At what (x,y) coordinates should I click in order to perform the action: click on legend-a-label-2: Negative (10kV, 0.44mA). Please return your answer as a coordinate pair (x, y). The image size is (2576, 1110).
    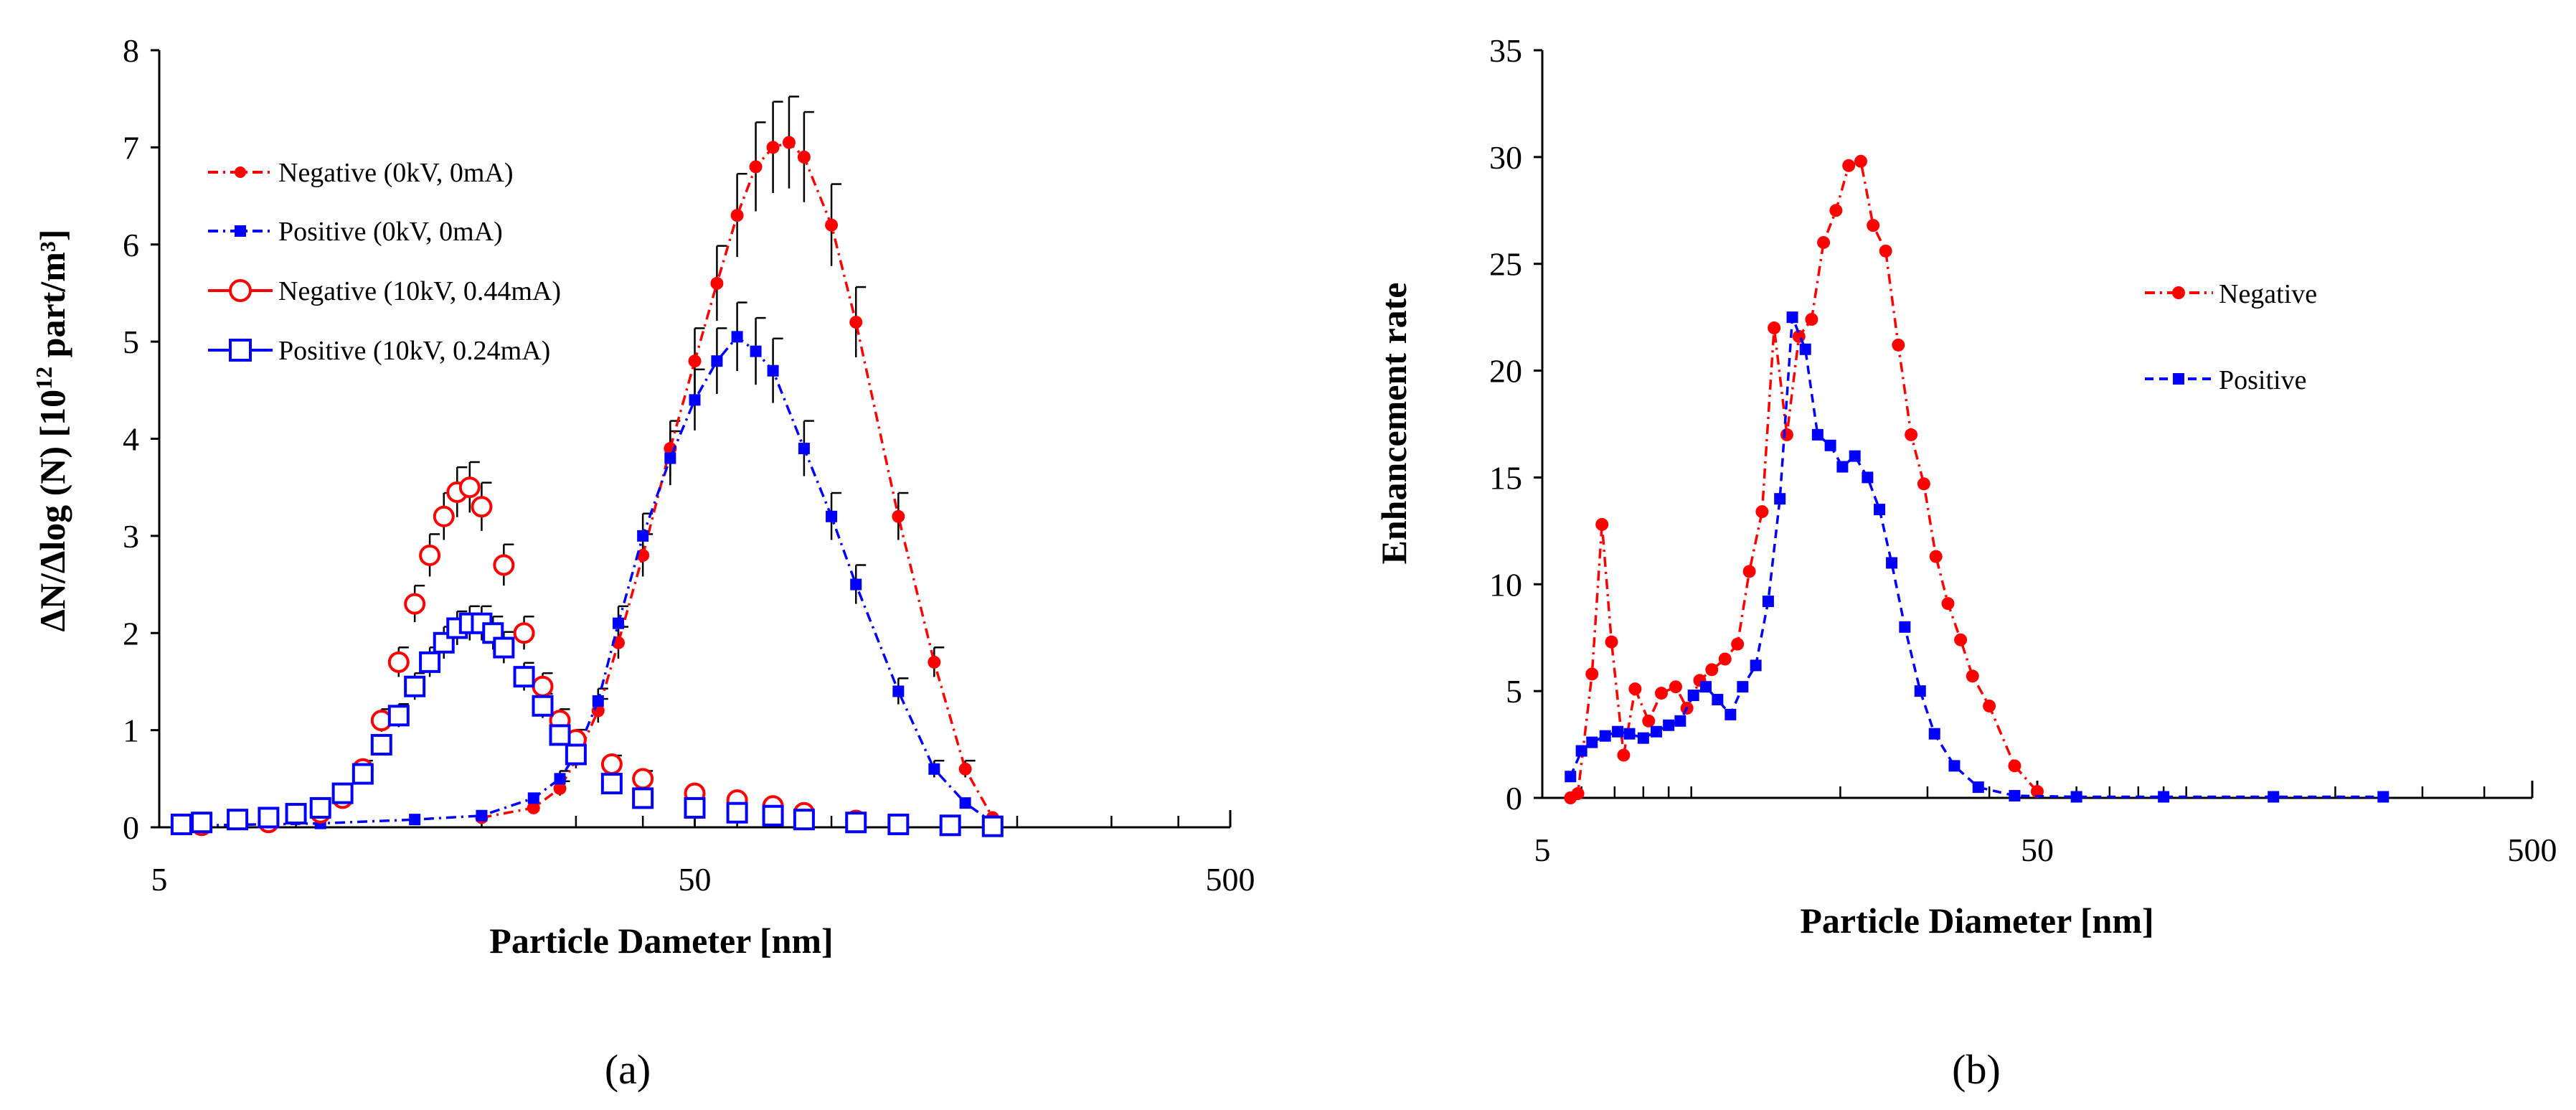
    Looking at the image, I should click on (419, 291).